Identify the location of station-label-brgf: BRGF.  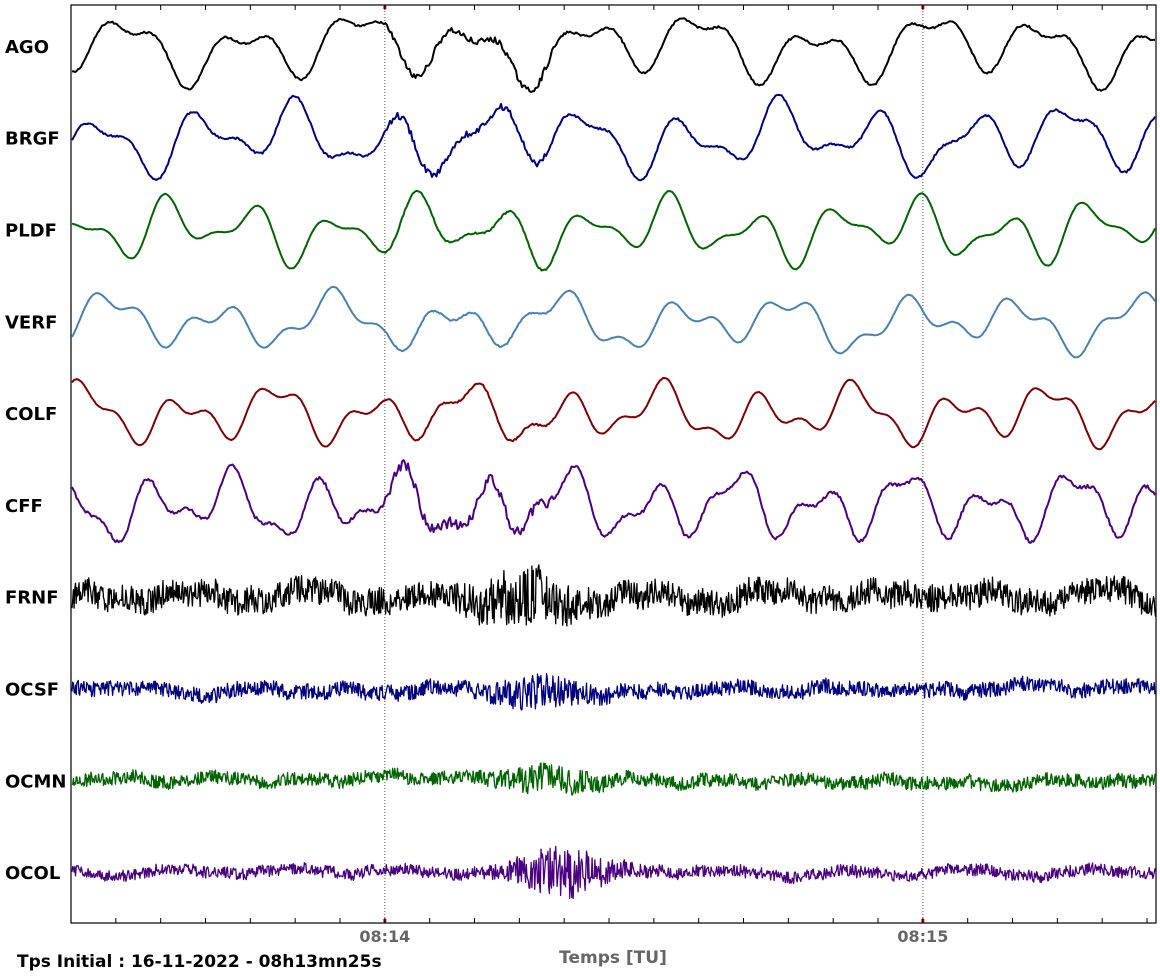
(32, 139).